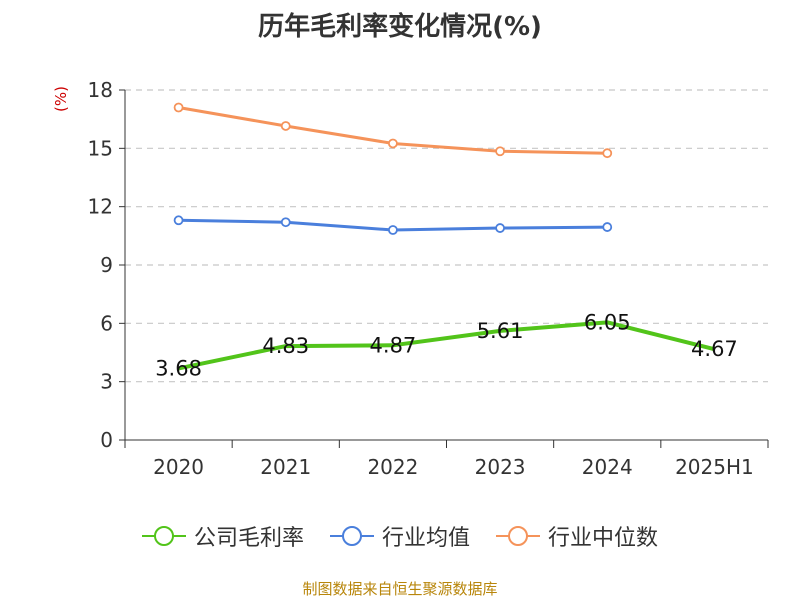  What do you see at coordinates (106, 265) in the screenshot?
I see `y-tick-label: 9` at bounding box center [106, 265].